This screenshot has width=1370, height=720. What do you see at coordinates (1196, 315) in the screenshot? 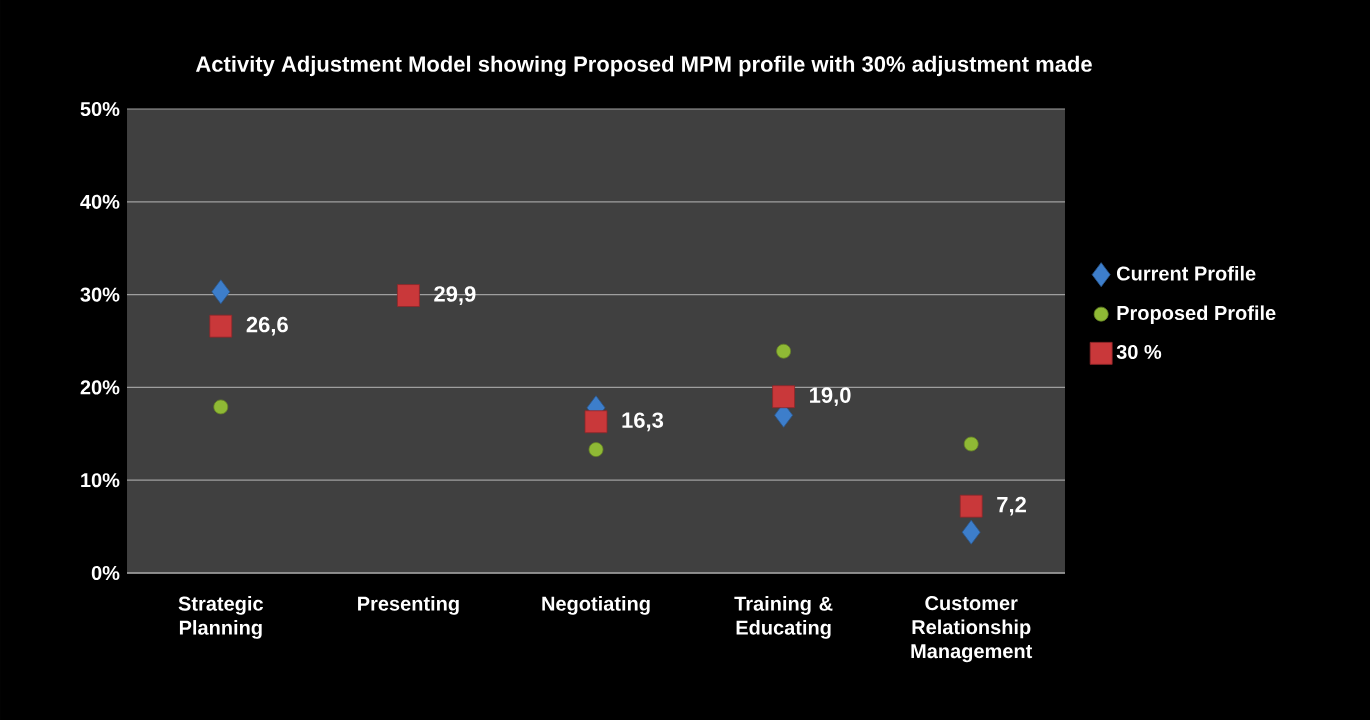
I see `legend-label: Proposed Profile` at bounding box center [1196, 315].